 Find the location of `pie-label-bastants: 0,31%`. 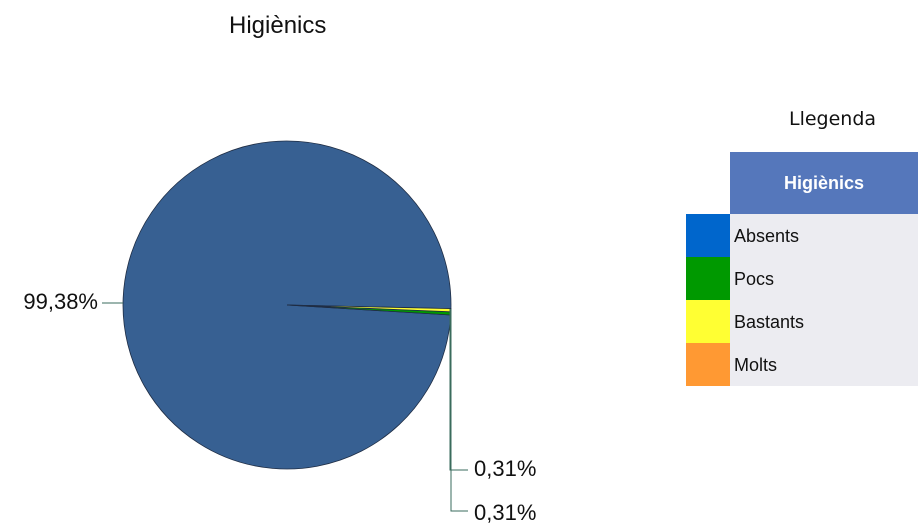

pie-label-bastants: 0,31% is located at coordinates (505, 512).